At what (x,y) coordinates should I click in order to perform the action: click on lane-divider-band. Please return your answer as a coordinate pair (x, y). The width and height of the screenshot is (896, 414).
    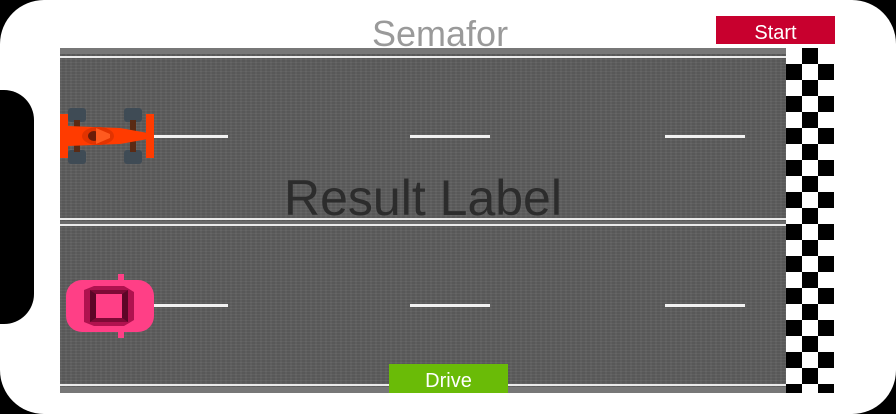
    Looking at the image, I should click on (423, 222).